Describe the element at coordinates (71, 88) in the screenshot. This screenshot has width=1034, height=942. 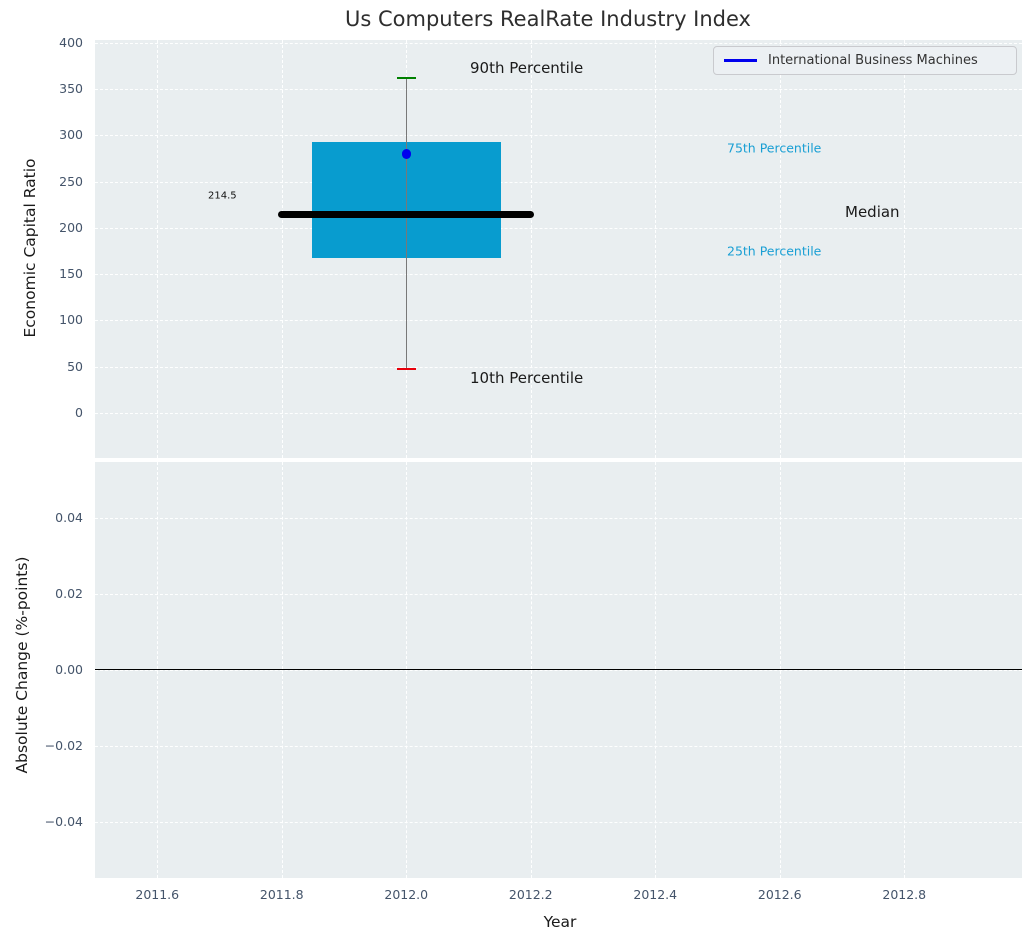
I see `y-tick-label: 350` at that location.